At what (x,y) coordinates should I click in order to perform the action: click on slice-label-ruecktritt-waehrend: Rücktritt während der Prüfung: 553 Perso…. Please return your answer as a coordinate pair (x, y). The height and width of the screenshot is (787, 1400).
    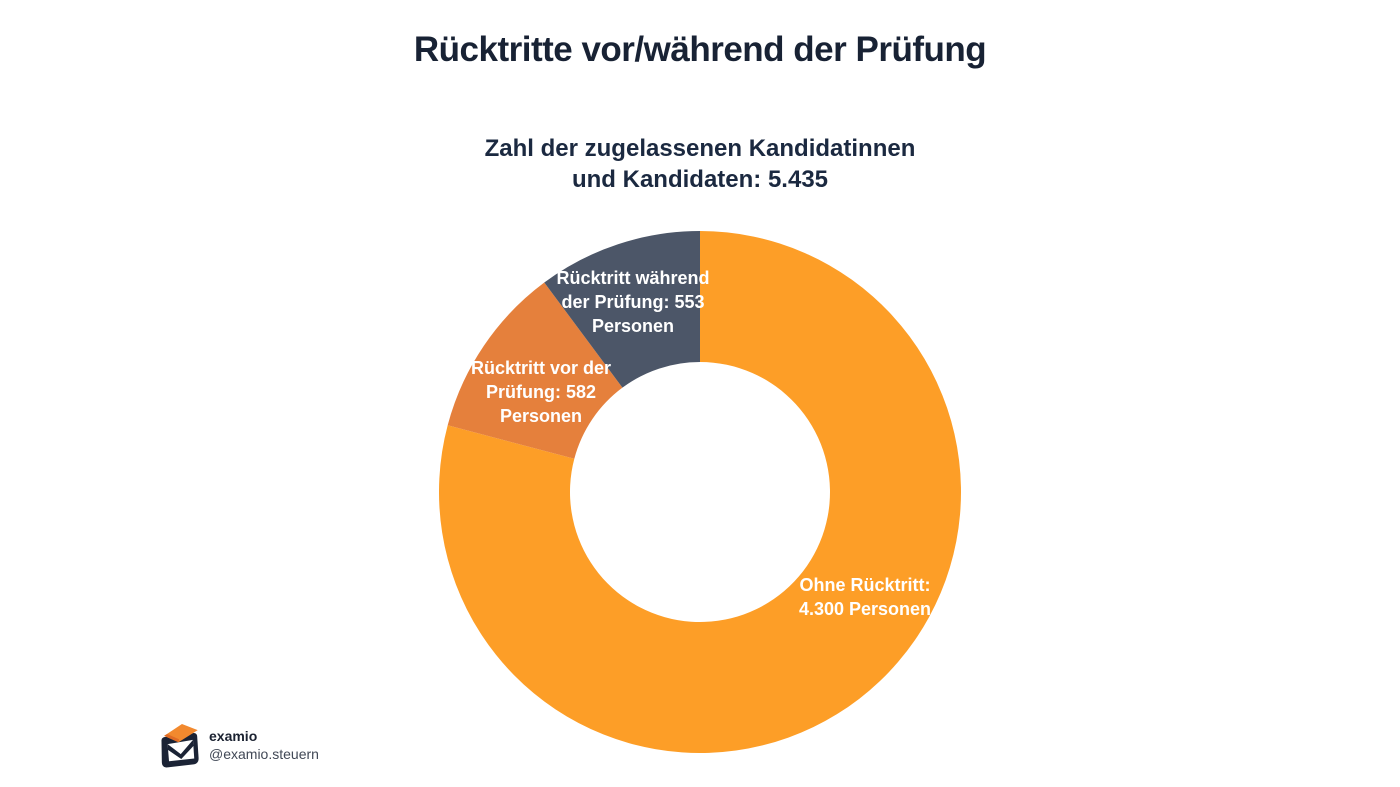
    Looking at the image, I should click on (633, 302).